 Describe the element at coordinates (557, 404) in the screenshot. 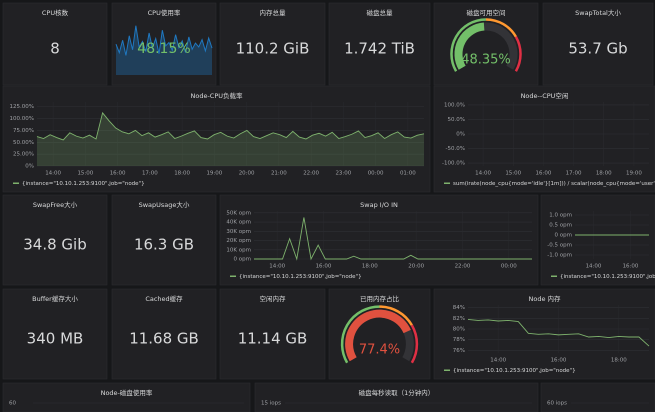

I see `y-tick-label: 60 iops` at that location.